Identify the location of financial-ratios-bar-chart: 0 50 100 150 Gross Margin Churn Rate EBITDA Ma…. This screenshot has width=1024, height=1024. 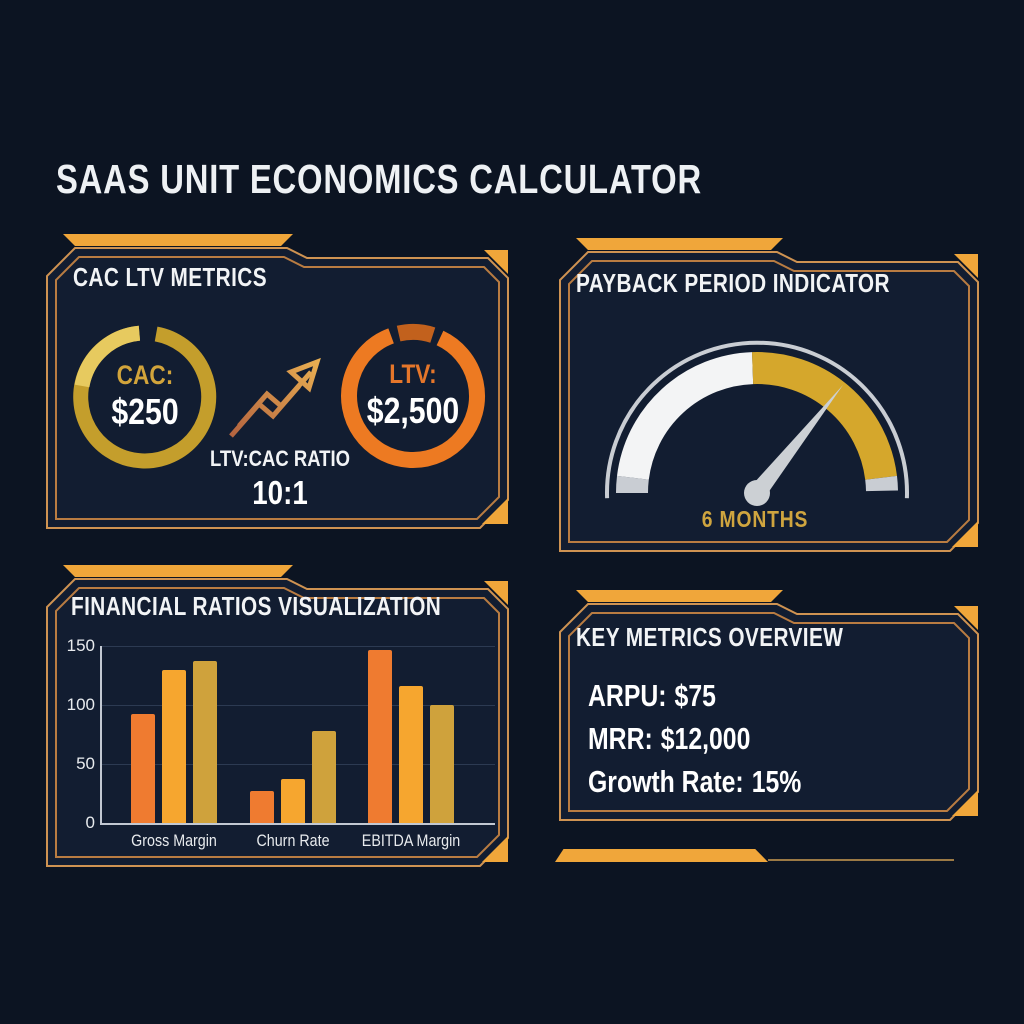
(277, 716).